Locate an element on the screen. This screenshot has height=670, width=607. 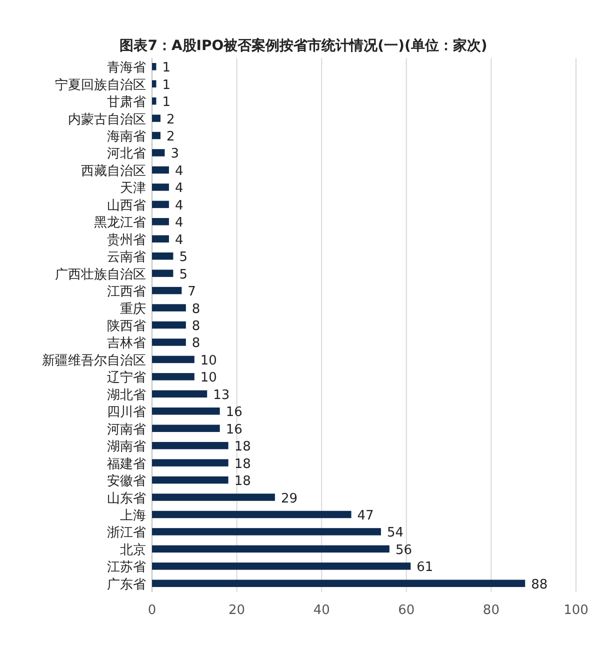
y-tick-label: 浙江省 is located at coordinates (126, 533).